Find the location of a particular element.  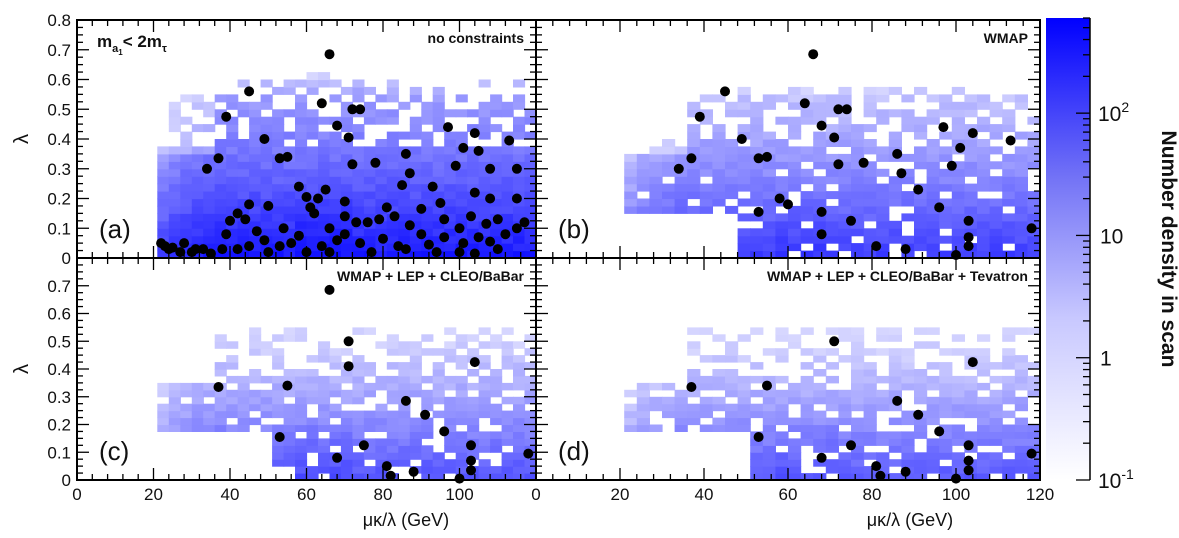

colorbar-tick-label: 10-1 is located at coordinates (1116, 479).